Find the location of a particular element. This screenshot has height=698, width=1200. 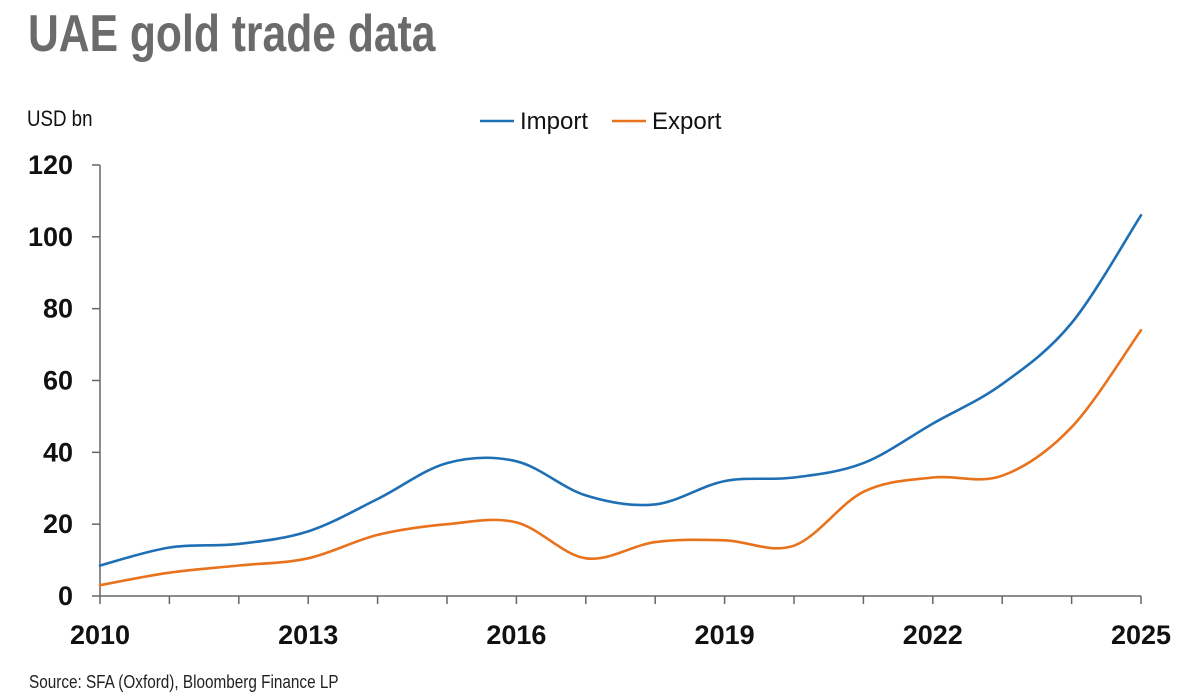

legend-label-export: Export is located at coordinates (687, 121).